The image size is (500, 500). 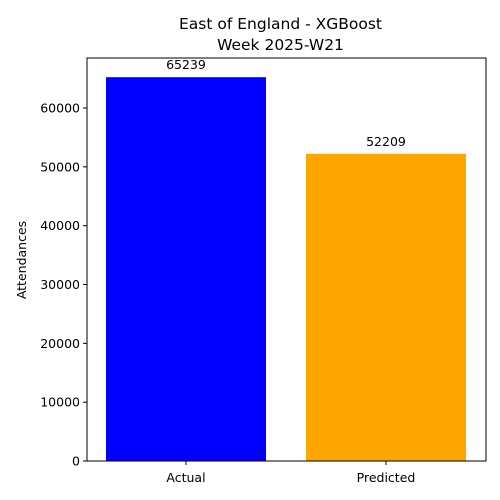 I want to click on y-axis-ticks: 0 10000 20000 30000 40000 50000 60000, so click(x=63, y=285).